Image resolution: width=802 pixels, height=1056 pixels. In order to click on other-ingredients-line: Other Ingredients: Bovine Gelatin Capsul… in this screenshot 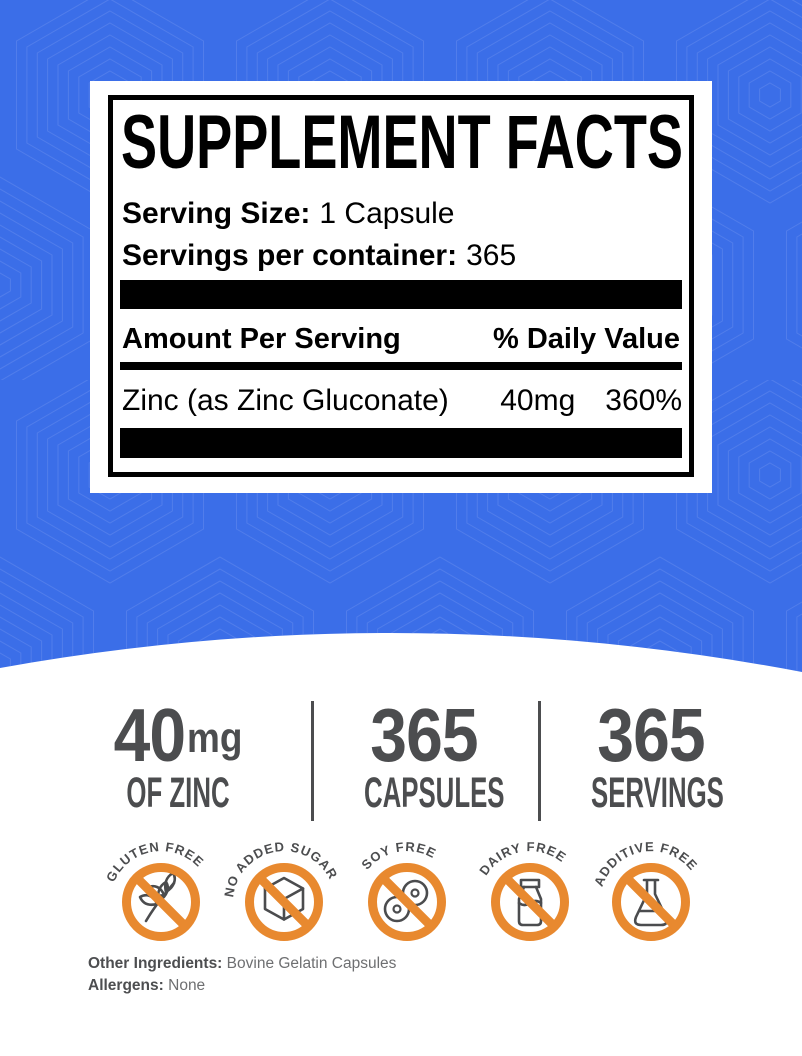, I will do `click(242, 964)`.